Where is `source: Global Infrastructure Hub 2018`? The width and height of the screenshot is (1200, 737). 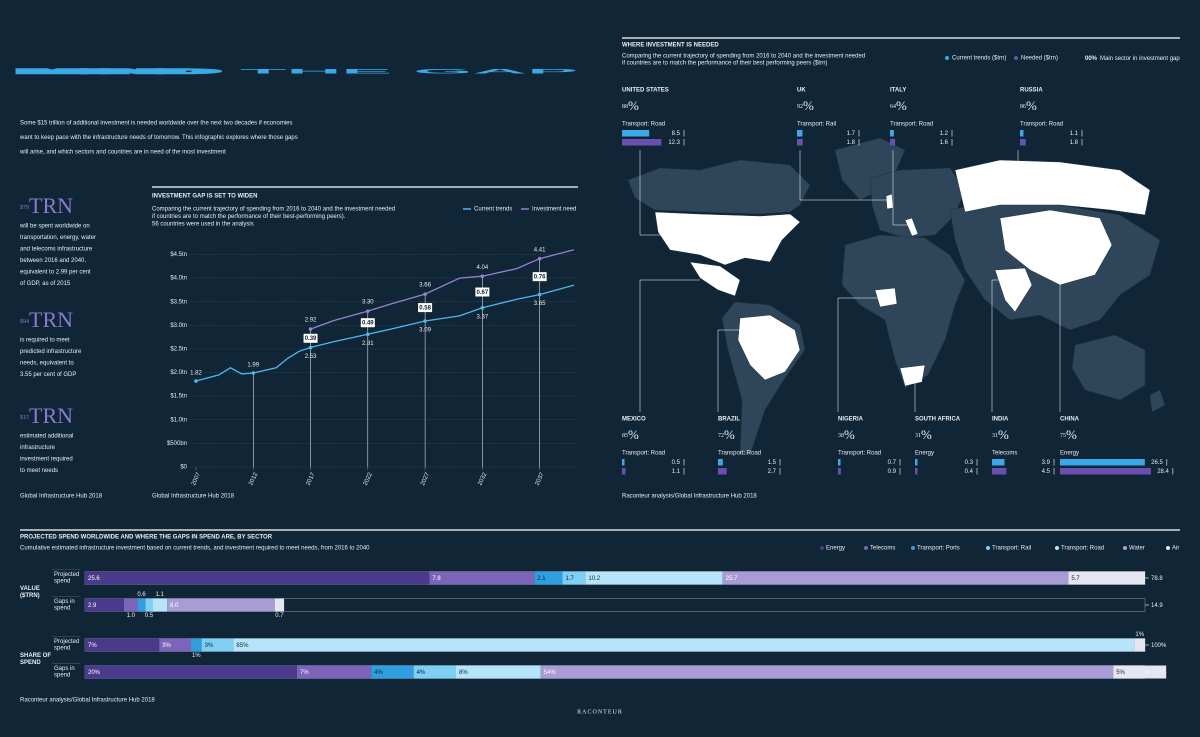 source: Global Infrastructure Hub 2018 is located at coordinates (193, 497).